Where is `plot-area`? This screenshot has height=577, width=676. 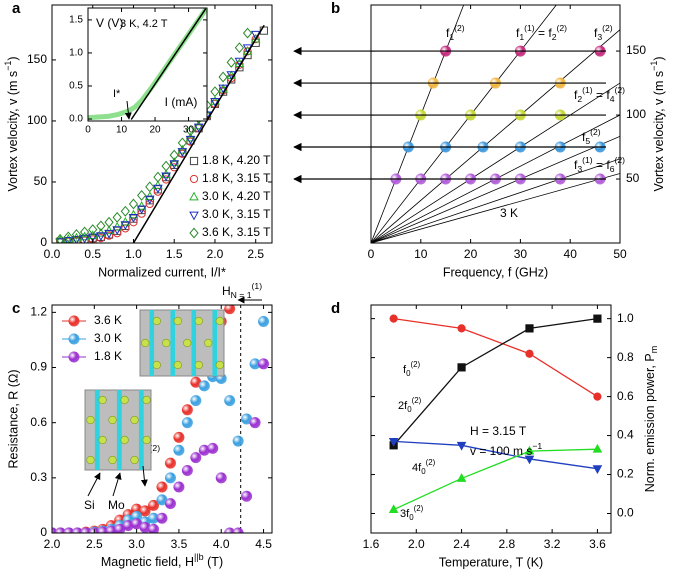
plot-area is located at coordinates (495, 413).